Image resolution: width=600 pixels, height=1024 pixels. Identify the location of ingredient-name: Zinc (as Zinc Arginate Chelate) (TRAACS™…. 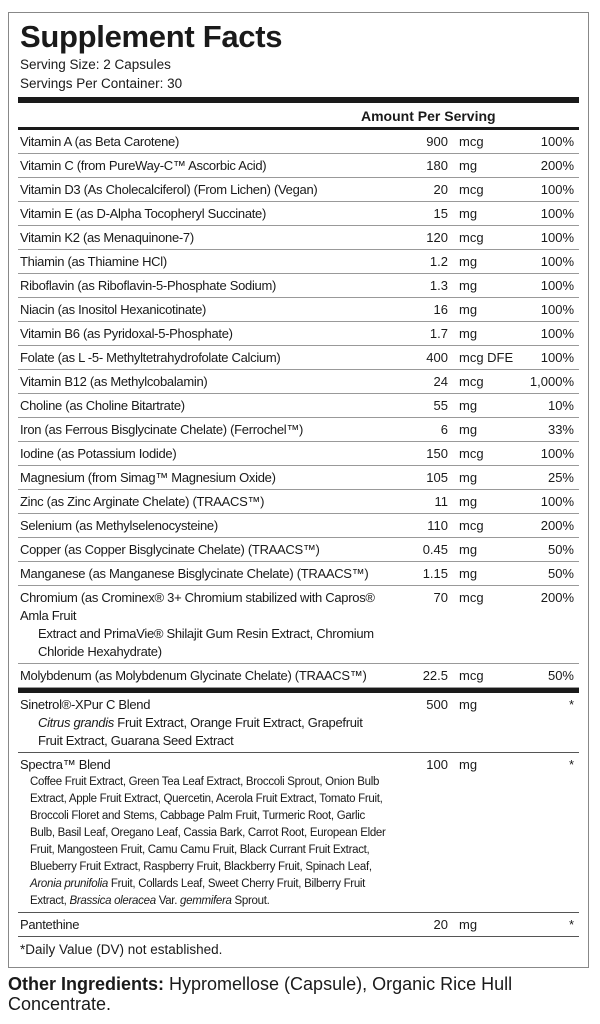
(142, 501).